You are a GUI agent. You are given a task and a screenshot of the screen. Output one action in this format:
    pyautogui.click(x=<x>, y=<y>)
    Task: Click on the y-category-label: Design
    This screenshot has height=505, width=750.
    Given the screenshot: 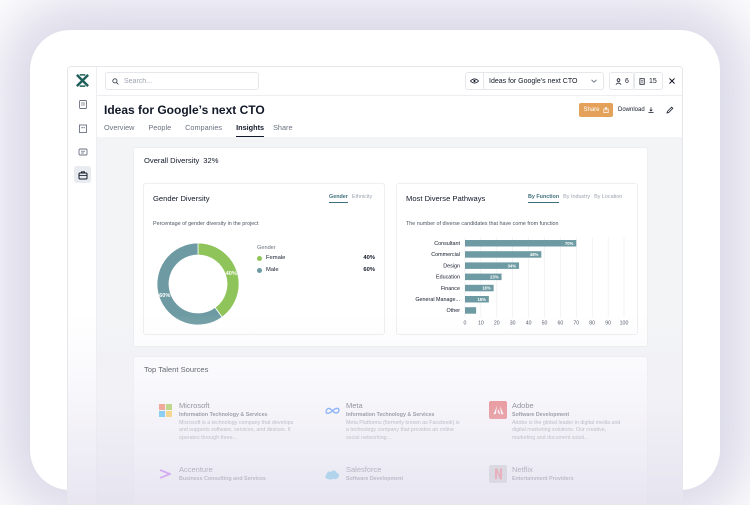 What is the action you would take?
    pyautogui.click(x=451, y=266)
    